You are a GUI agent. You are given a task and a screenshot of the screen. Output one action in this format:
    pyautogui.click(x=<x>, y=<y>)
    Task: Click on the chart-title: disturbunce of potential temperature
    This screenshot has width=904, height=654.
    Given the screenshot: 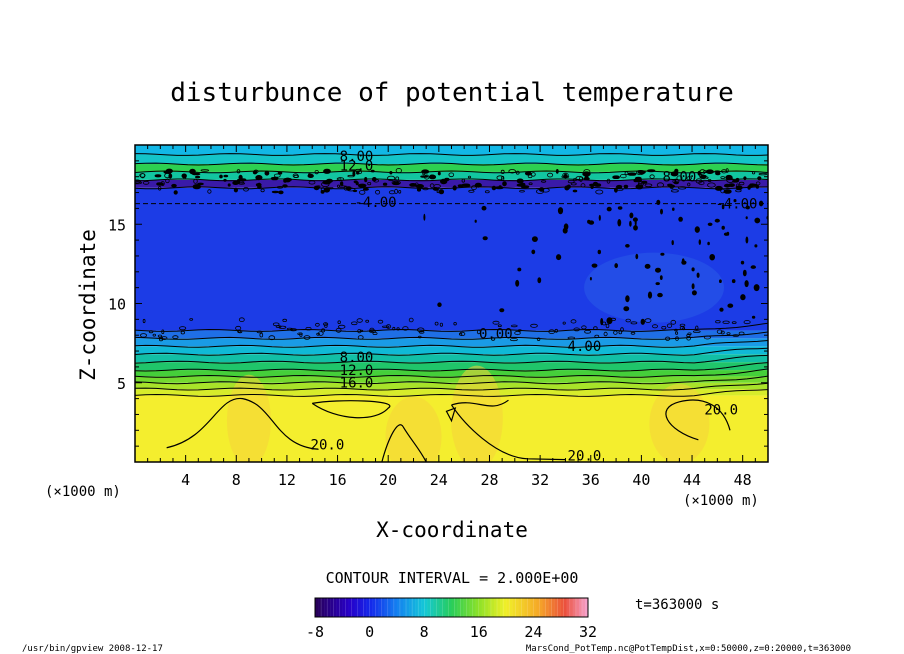 What is the action you would take?
    pyautogui.click(x=452, y=93)
    